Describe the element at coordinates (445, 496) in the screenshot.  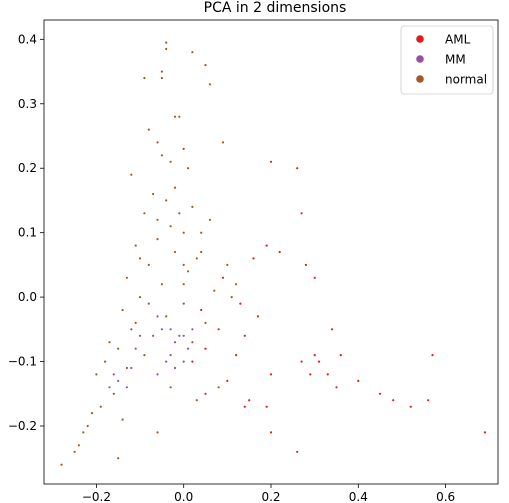
I see `x-tick-label: 0.6` at that location.